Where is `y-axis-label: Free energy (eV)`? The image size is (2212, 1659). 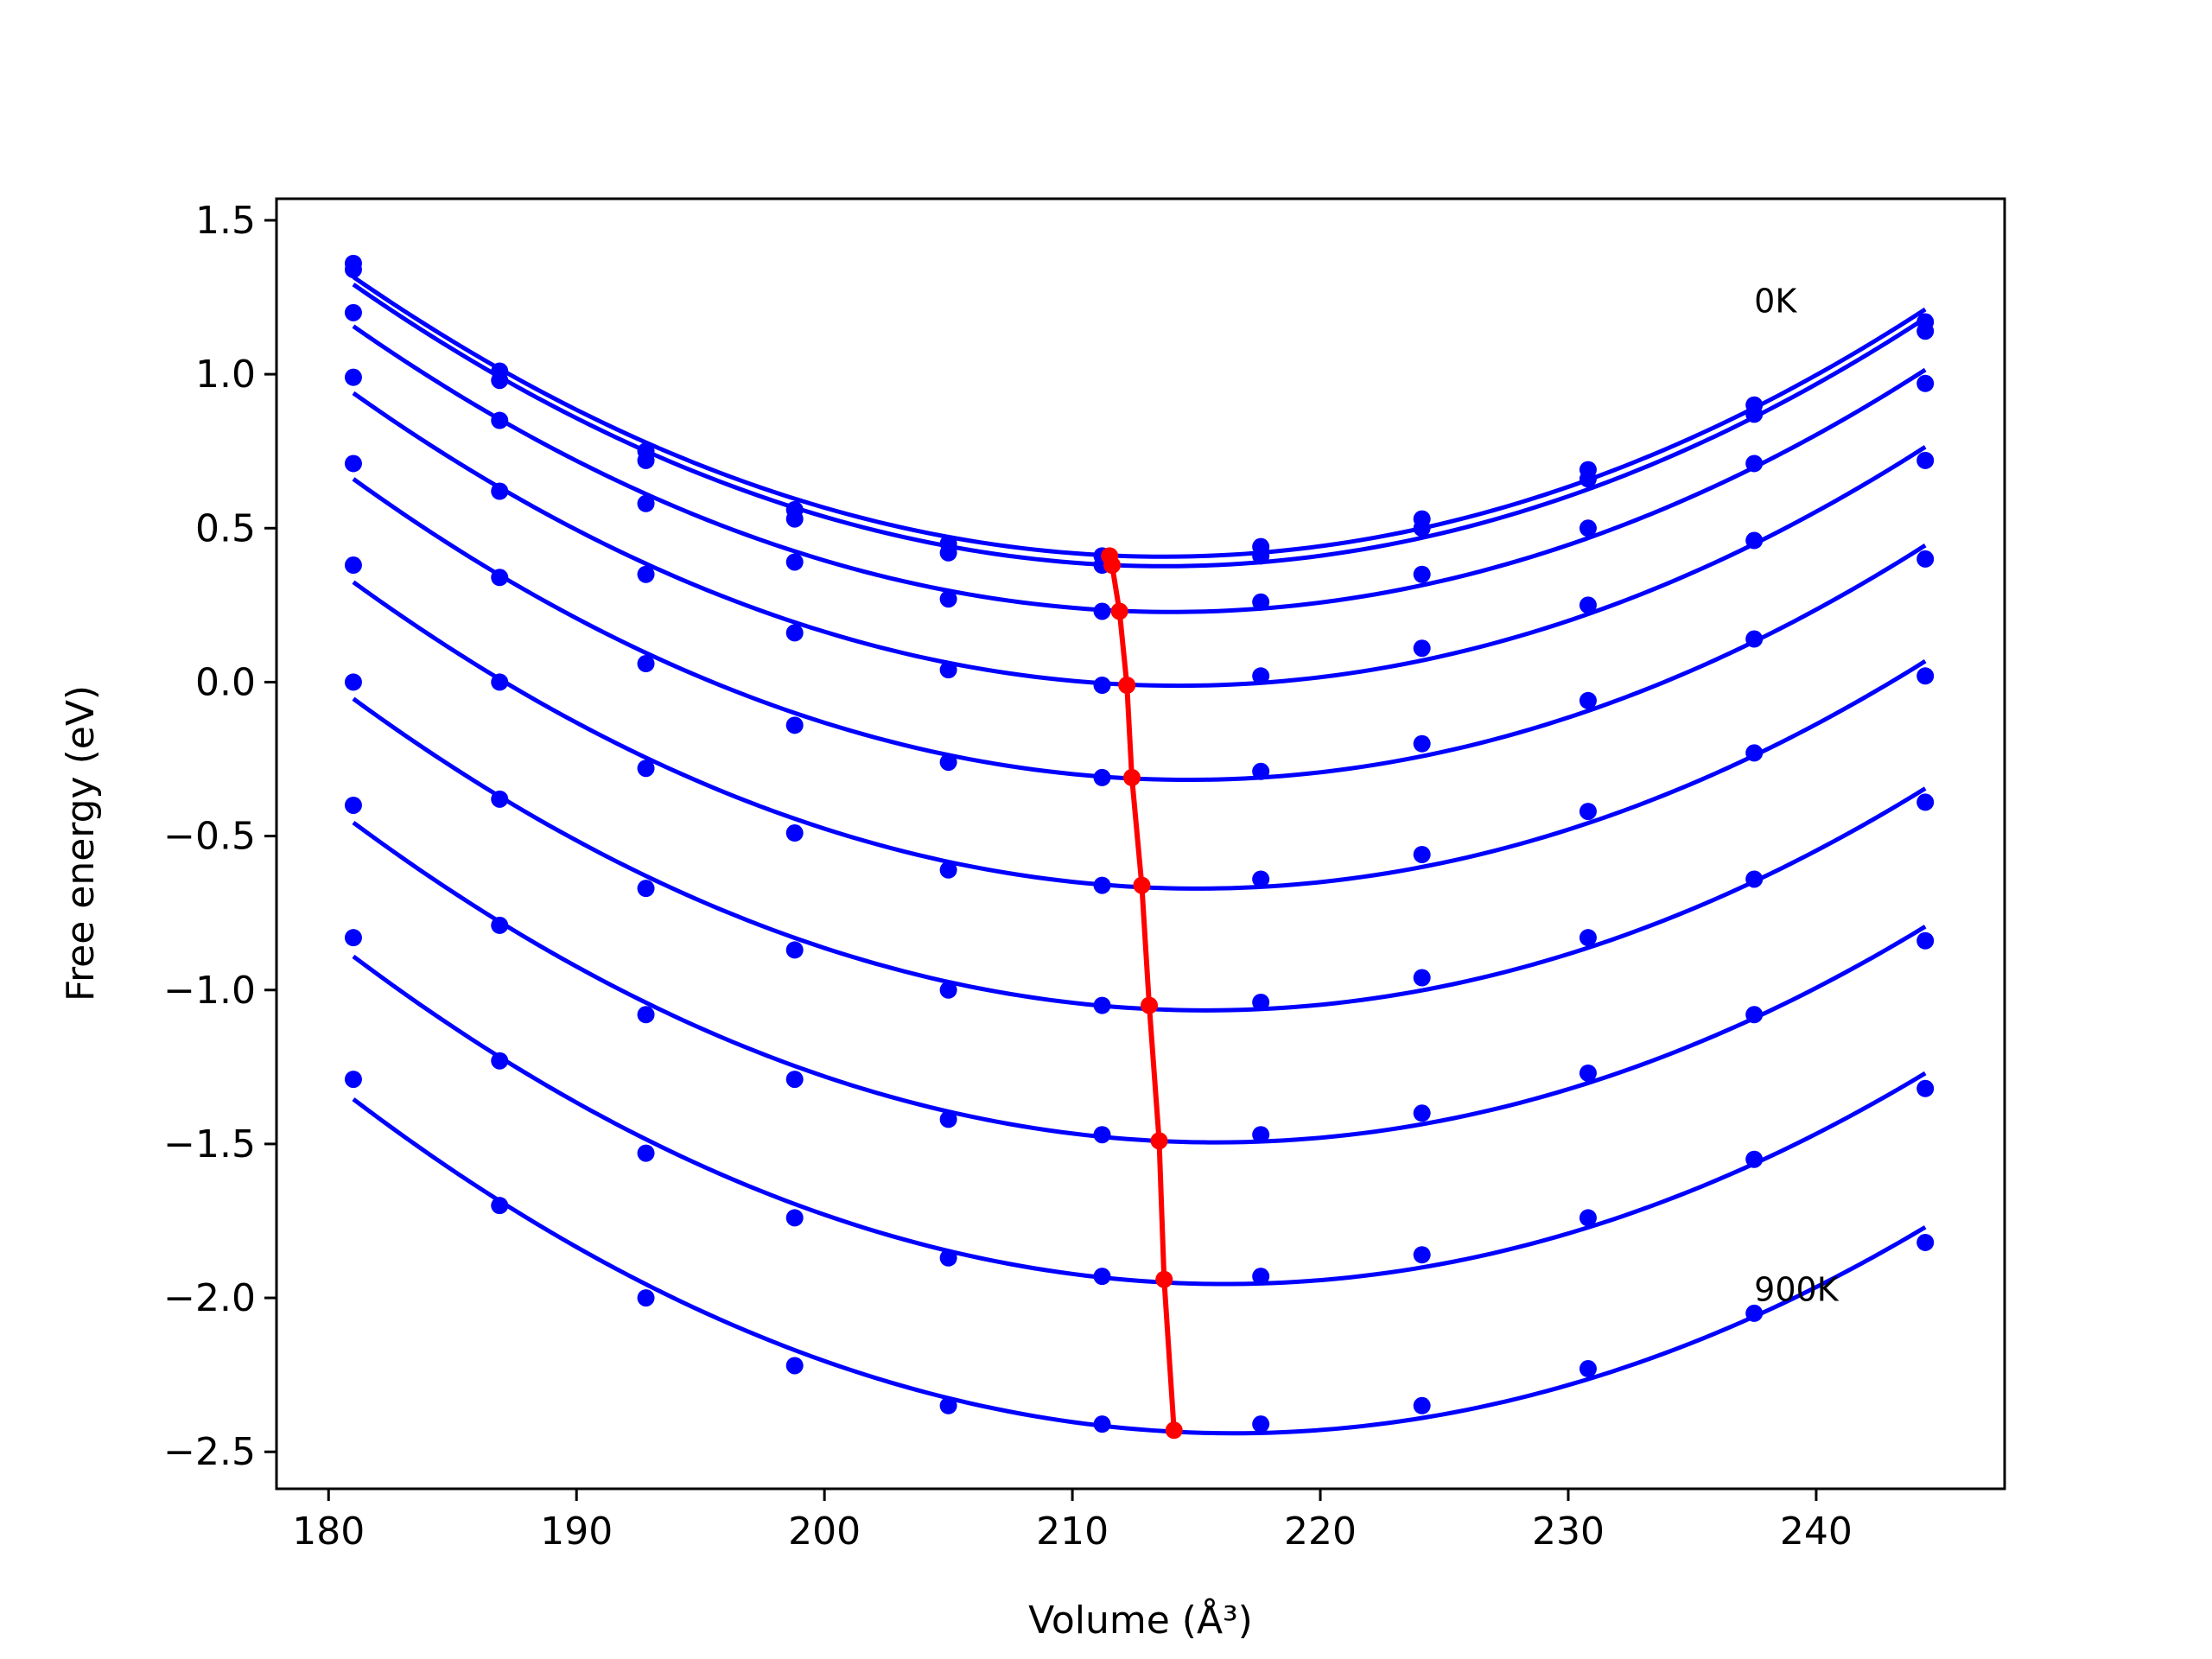 y-axis-label: Free energy (eV) is located at coordinates (81, 843).